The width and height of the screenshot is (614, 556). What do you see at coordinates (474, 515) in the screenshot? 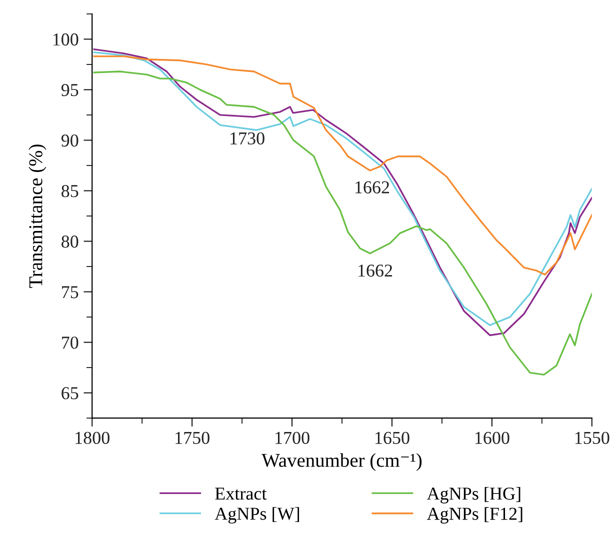
I see `legend-label: AgNPs [F12]` at bounding box center [474, 515].